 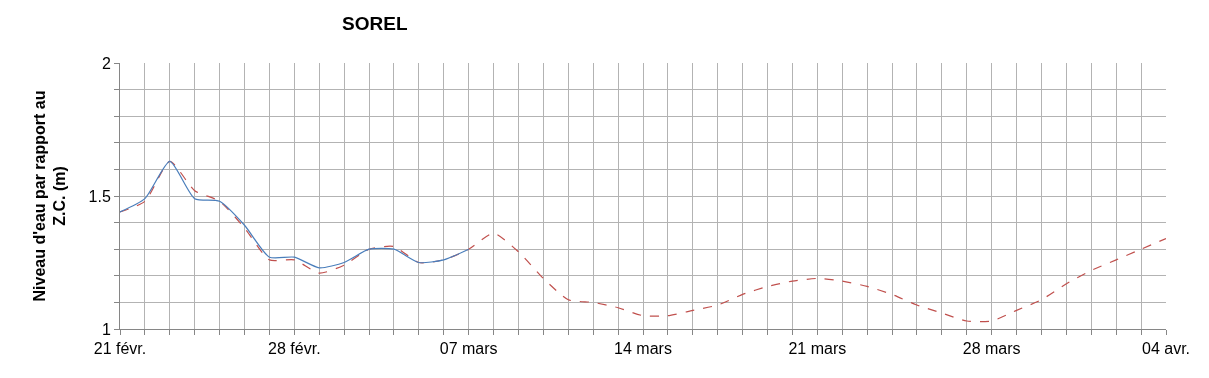 What do you see at coordinates (120, 349) in the screenshot?
I see `x-tick-label: 21 févr.` at bounding box center [120, 349].